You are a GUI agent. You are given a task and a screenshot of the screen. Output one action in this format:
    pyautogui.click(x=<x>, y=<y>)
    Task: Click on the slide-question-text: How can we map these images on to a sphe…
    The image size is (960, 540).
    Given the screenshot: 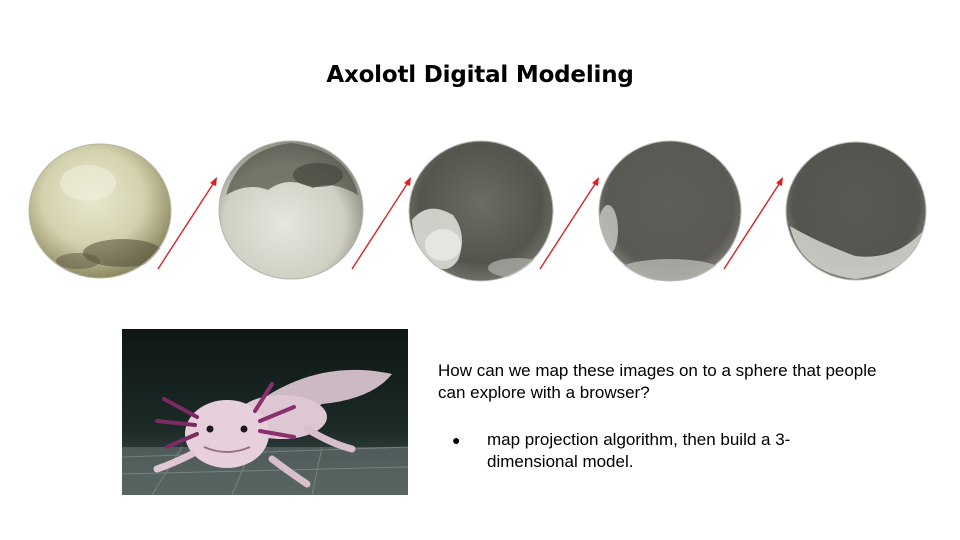 What is the action you would take?
    pyautogui.click(x=657, y=381)
    